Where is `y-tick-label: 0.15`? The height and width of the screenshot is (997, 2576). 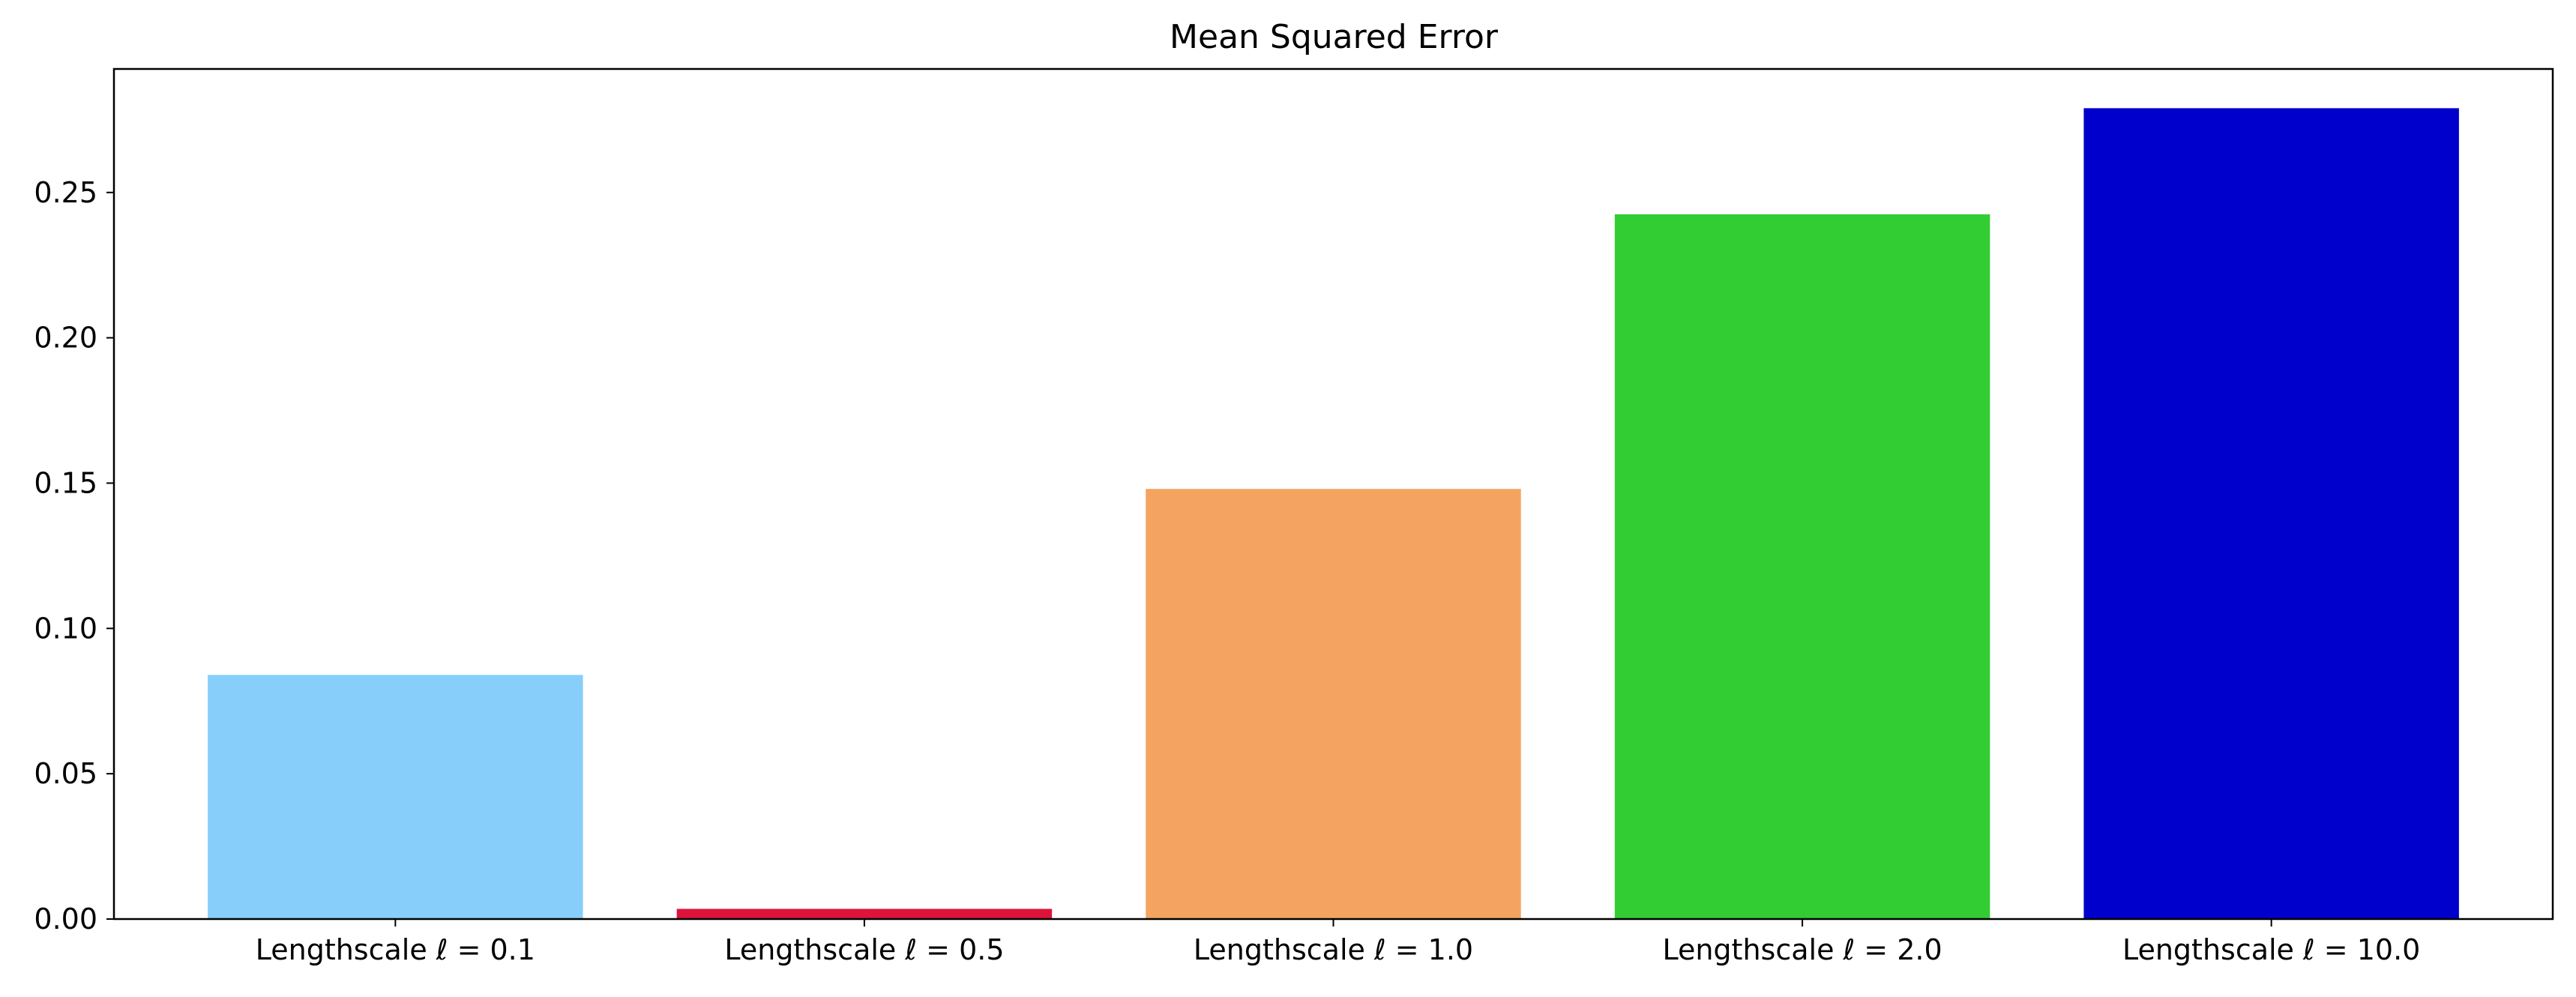 y-tick-label: 0.15 is located at coordinates (65, 482).